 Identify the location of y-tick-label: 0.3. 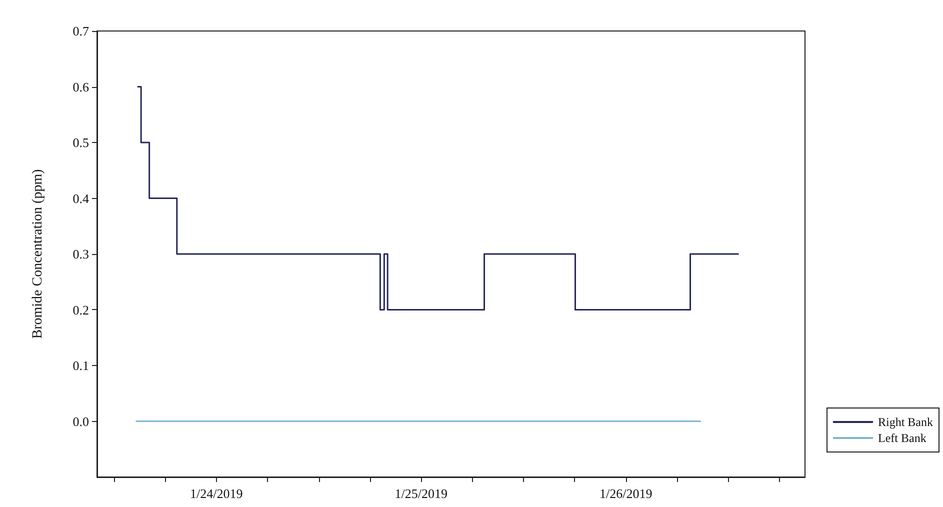
(80, 254).